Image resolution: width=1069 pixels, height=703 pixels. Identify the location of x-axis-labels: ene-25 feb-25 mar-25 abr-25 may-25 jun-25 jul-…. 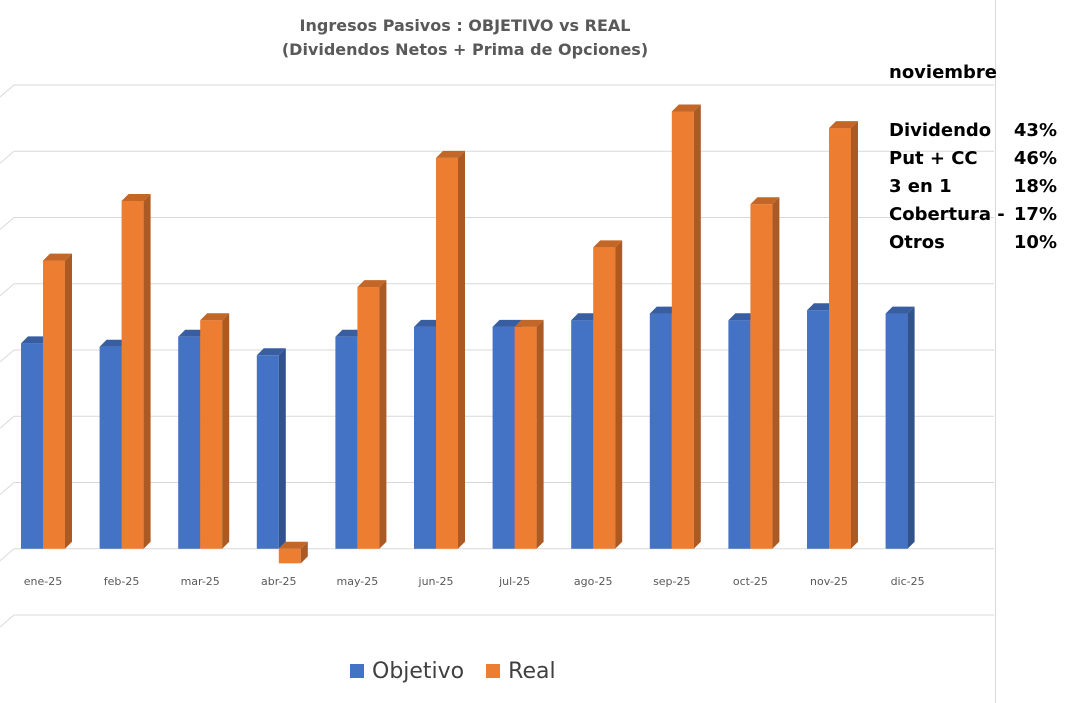
(474, 581).